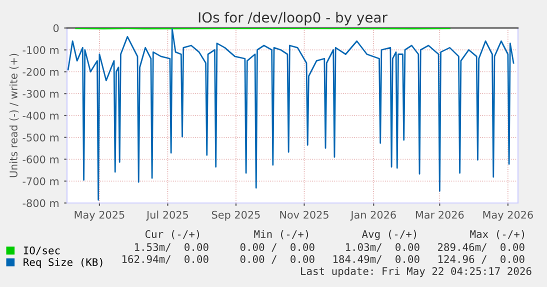 This screenshot has height=287, width=547. What do you see at coordinates (40, 94) in the screenshot?
I see `y-tick-label: -300 m` at bounding box center [40, 94].